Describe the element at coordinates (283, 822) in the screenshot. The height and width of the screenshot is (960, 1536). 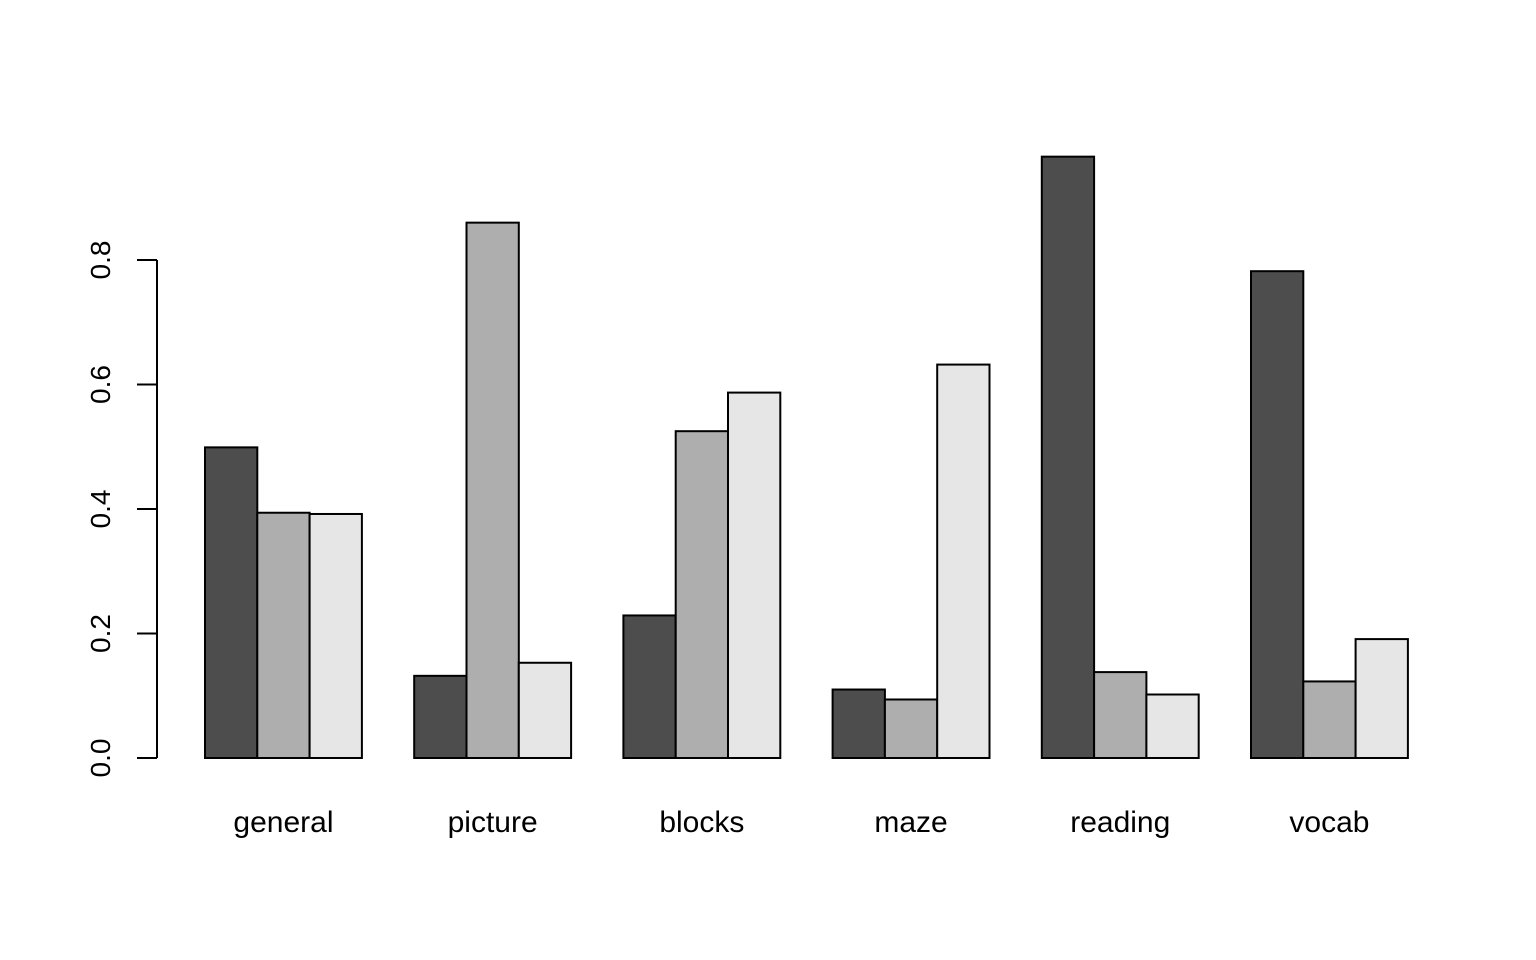
I see `x-tick-label-general: general` at that location.